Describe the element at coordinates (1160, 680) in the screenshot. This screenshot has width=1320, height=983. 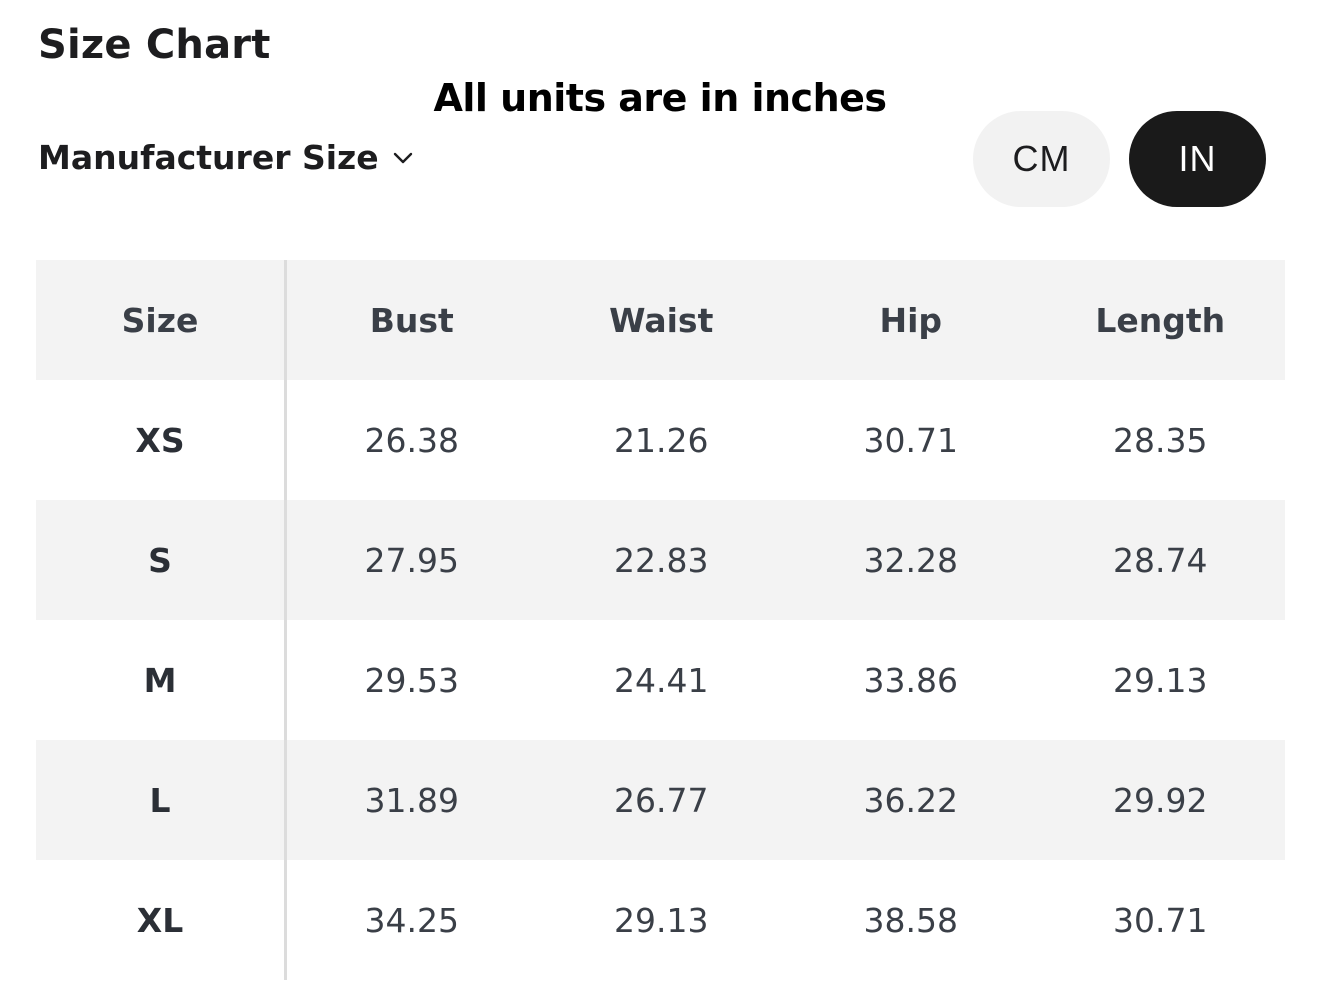
I see `length-cell: 29.13` at that location.